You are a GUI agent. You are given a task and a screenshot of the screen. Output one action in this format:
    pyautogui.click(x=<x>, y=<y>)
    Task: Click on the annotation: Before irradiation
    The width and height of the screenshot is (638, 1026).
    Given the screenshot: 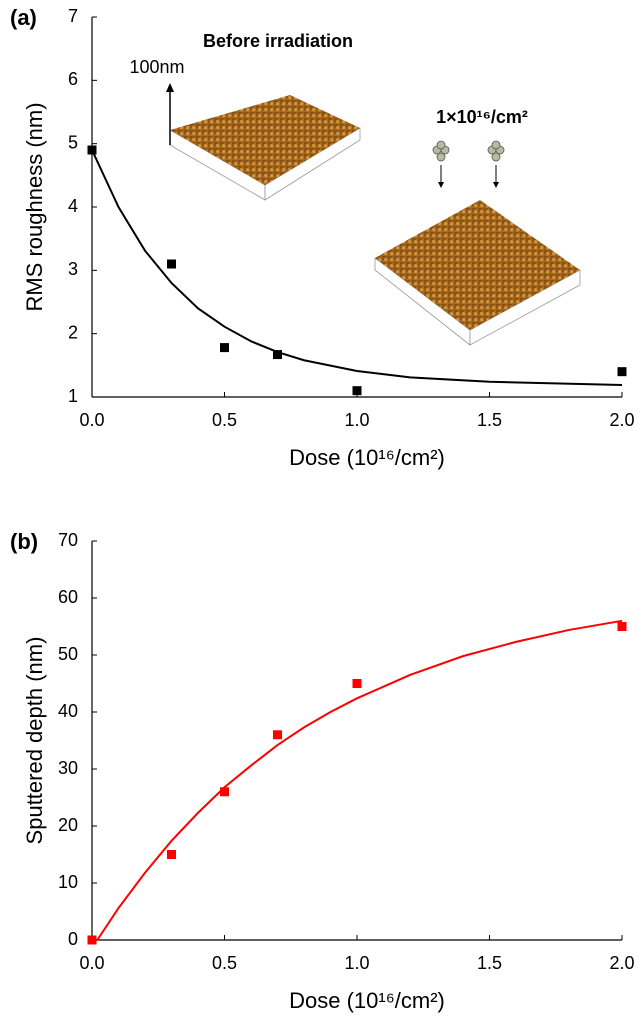 What is the action you would take?
    pyautogui.click(x=278, y=41)
    